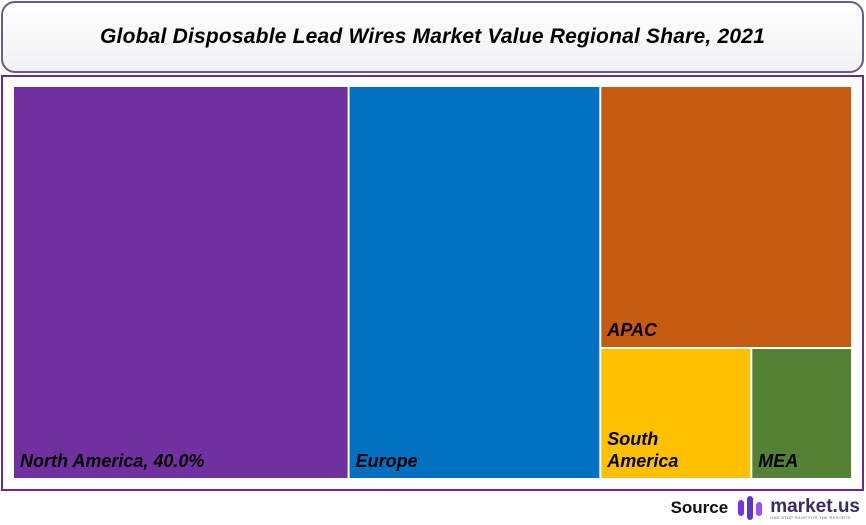 The width and height of the screenshot is (866, 525). What do you see at coordinates (815, 506) in the screenshot?
I see `brand-name: market.us` at bounding box center [815, 506].